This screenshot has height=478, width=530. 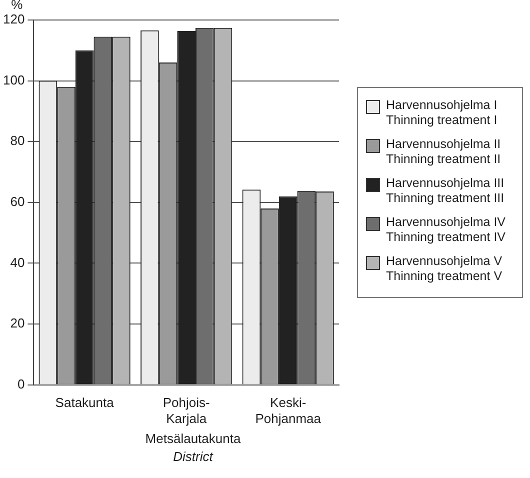 I want to click on x-tick-label: Keski- Pohjanmaa, so click(x=288, y=410).